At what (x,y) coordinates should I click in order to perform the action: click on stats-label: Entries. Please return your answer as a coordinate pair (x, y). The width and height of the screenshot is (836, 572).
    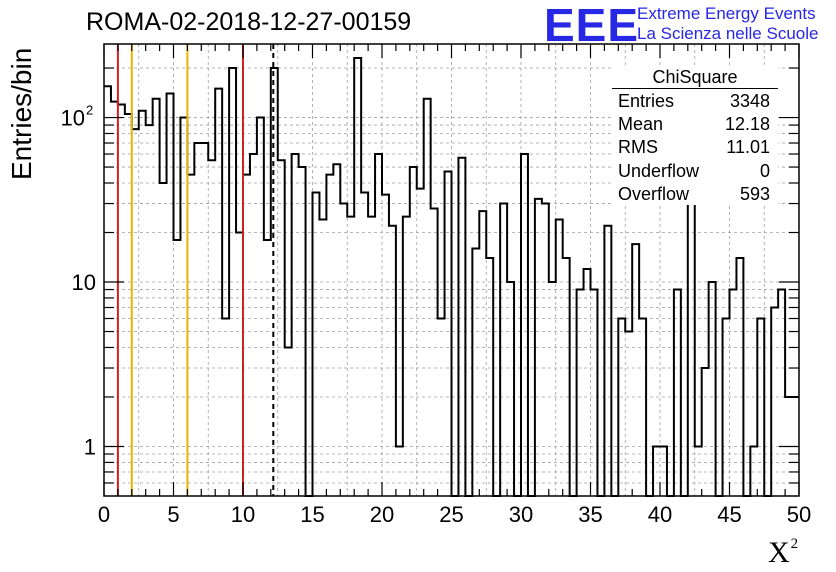
    Looking at the image, I should click on (646, 101).